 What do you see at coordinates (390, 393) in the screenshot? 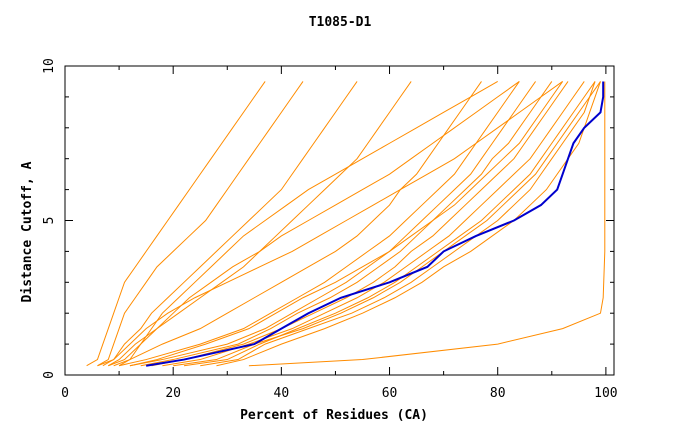
I see `x-tick-label: 60` at bounding box center [390, 393].